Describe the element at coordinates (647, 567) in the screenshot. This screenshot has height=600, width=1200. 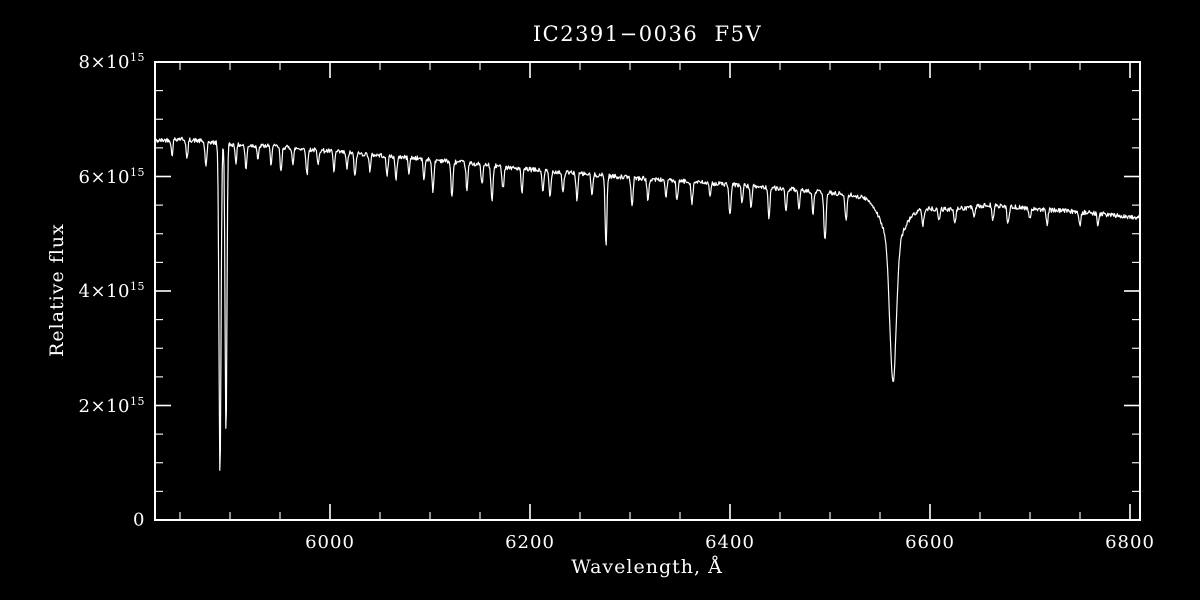
I see `x-axis-label: Wavelength, Å` at that location.